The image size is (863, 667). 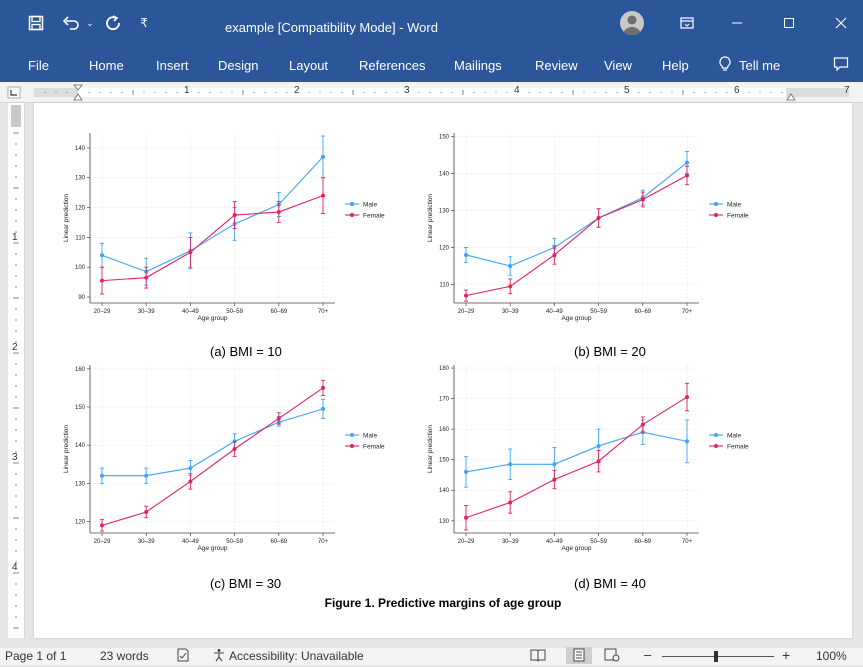 What do you see at coordinates (14, 92) in the screenshot?
I see `tab-selector` at bounding box center [14, 92].